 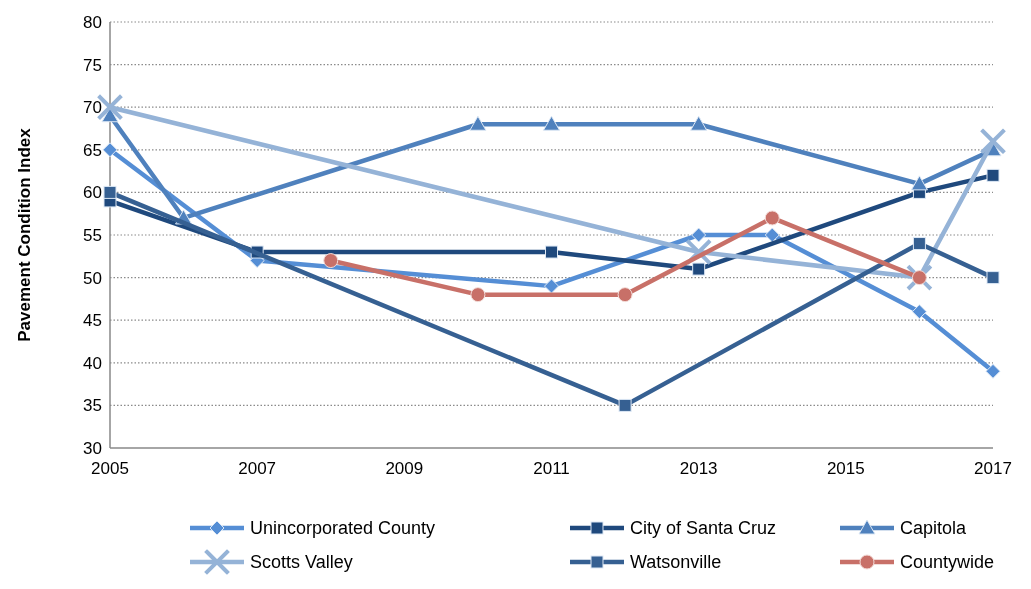 I want to click on x-tick-label: 2011, so click(x=551, y=468).